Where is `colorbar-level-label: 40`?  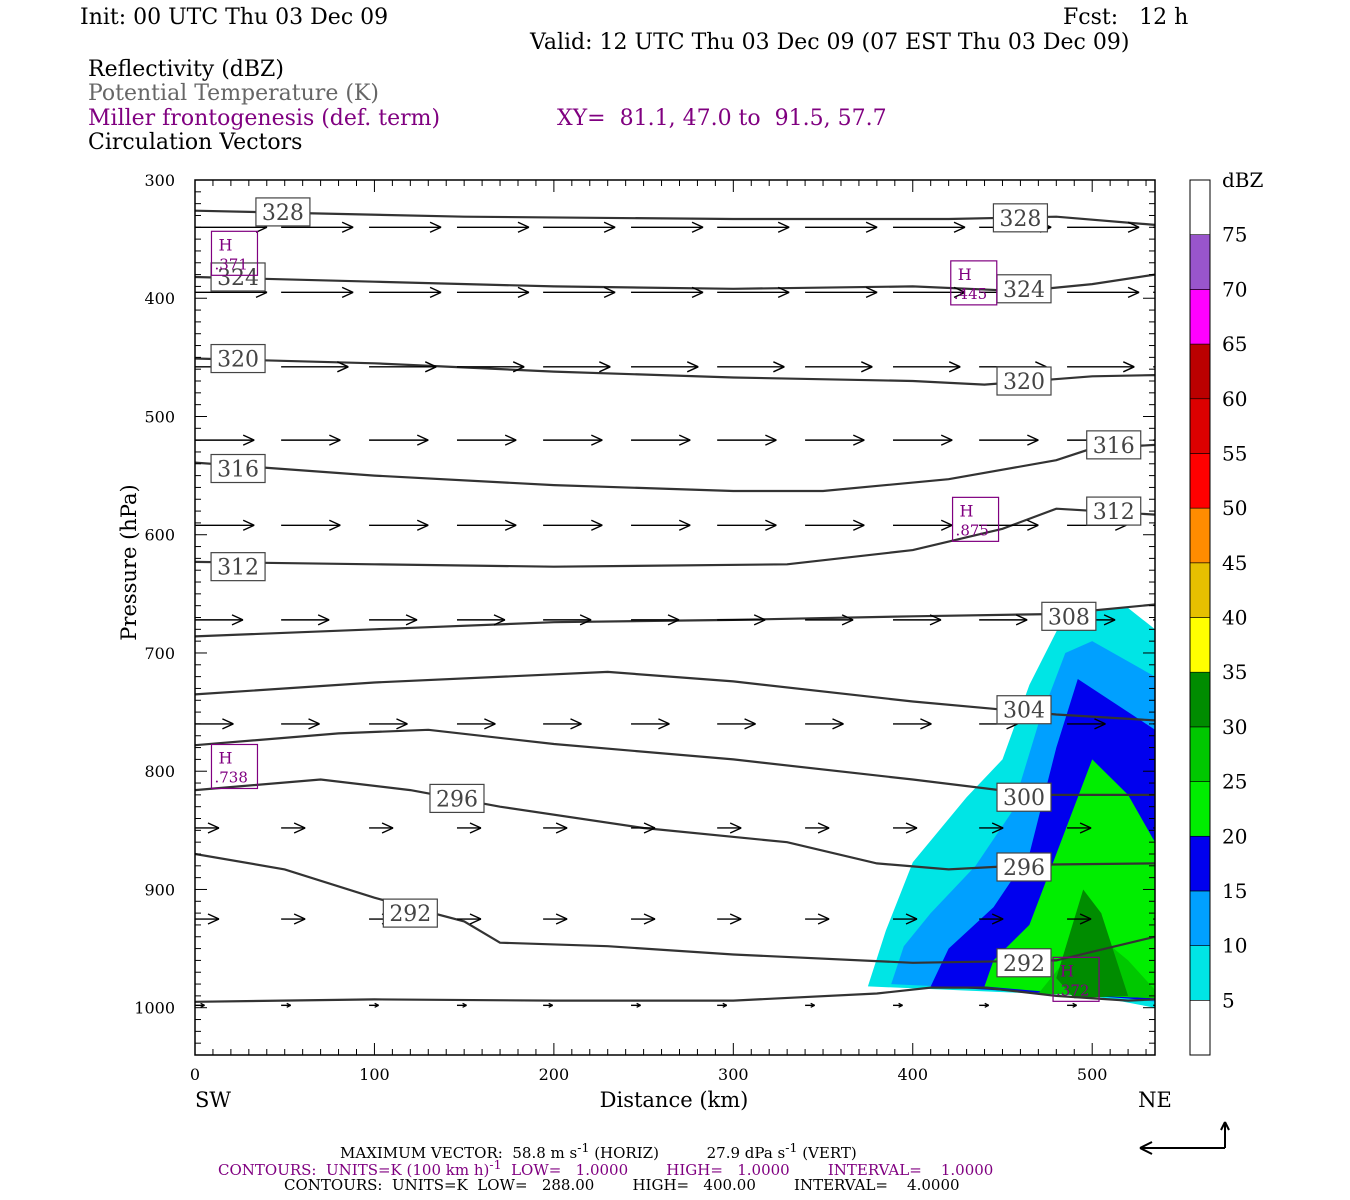
colorbar-level-label: 40 is located at coordinates (1234, 618).